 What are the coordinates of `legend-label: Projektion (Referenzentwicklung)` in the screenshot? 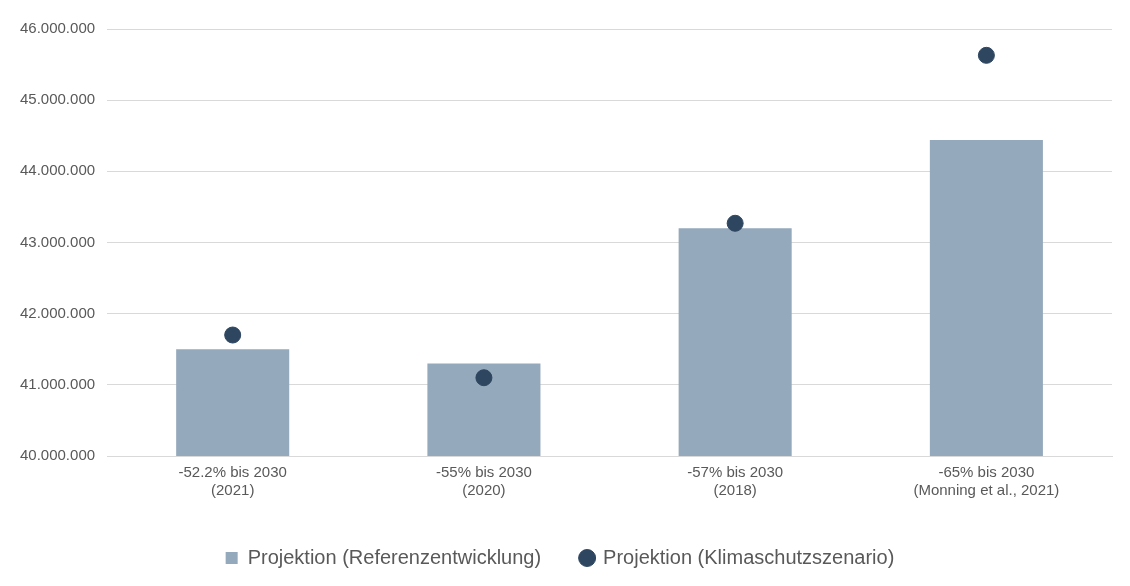 It's located at (394, 556).